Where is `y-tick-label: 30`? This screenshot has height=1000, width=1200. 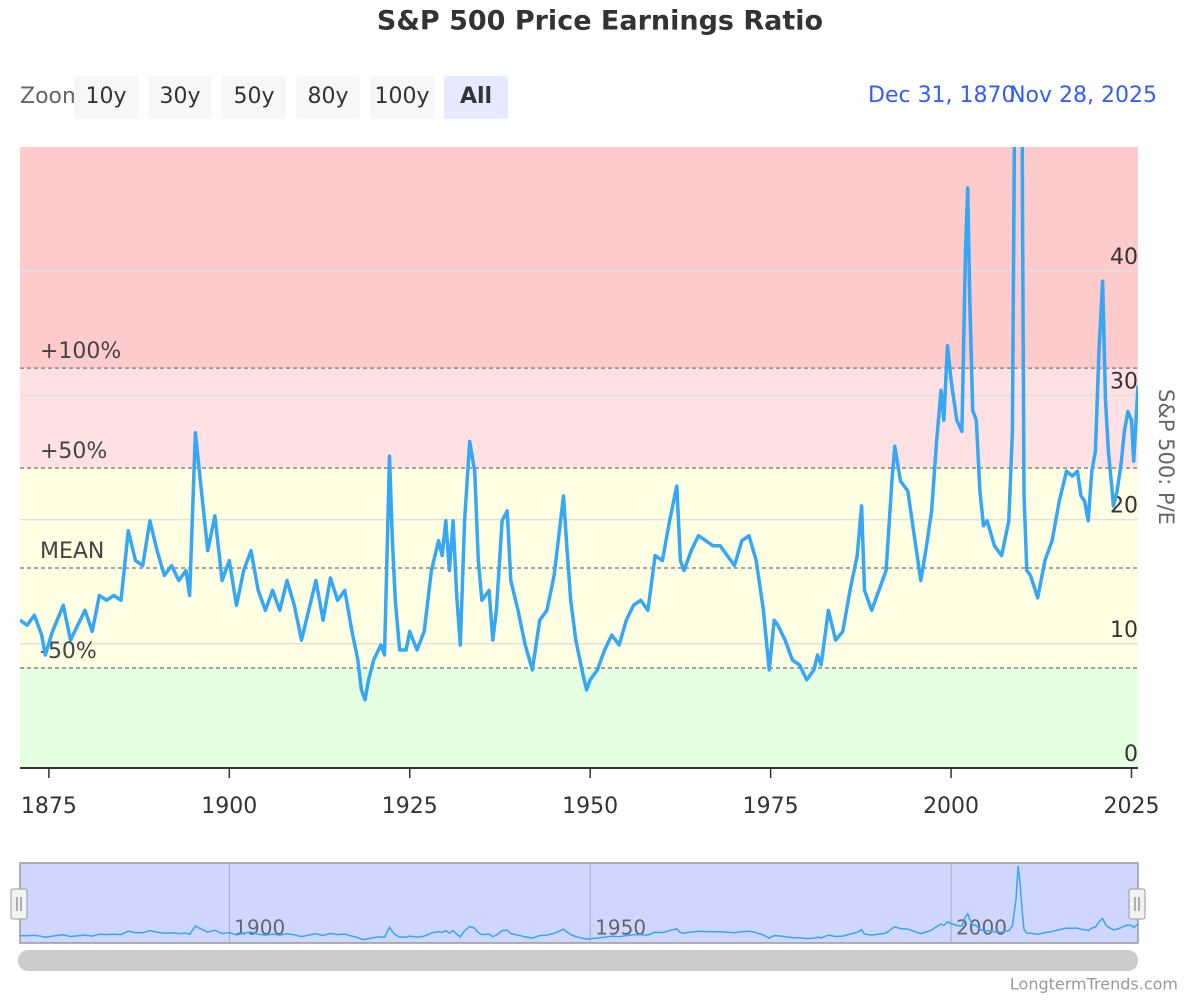 y-tick-label: 30 is located at coordinates (1124, 381).